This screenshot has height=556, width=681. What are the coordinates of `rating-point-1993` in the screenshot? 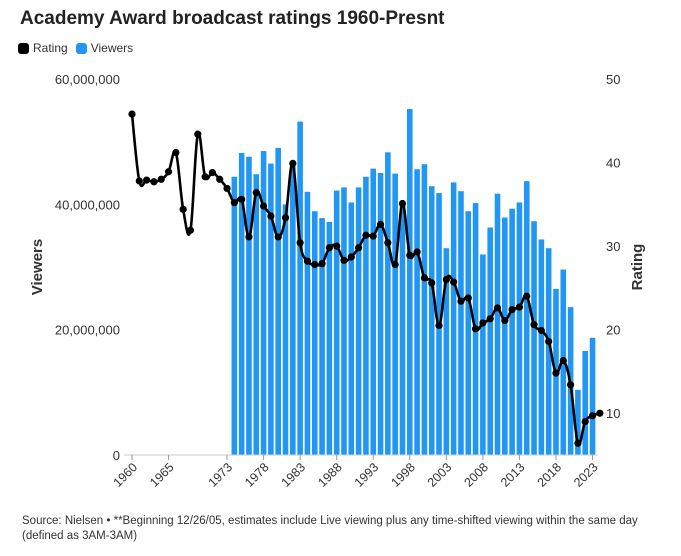 It's located at (373, 236).